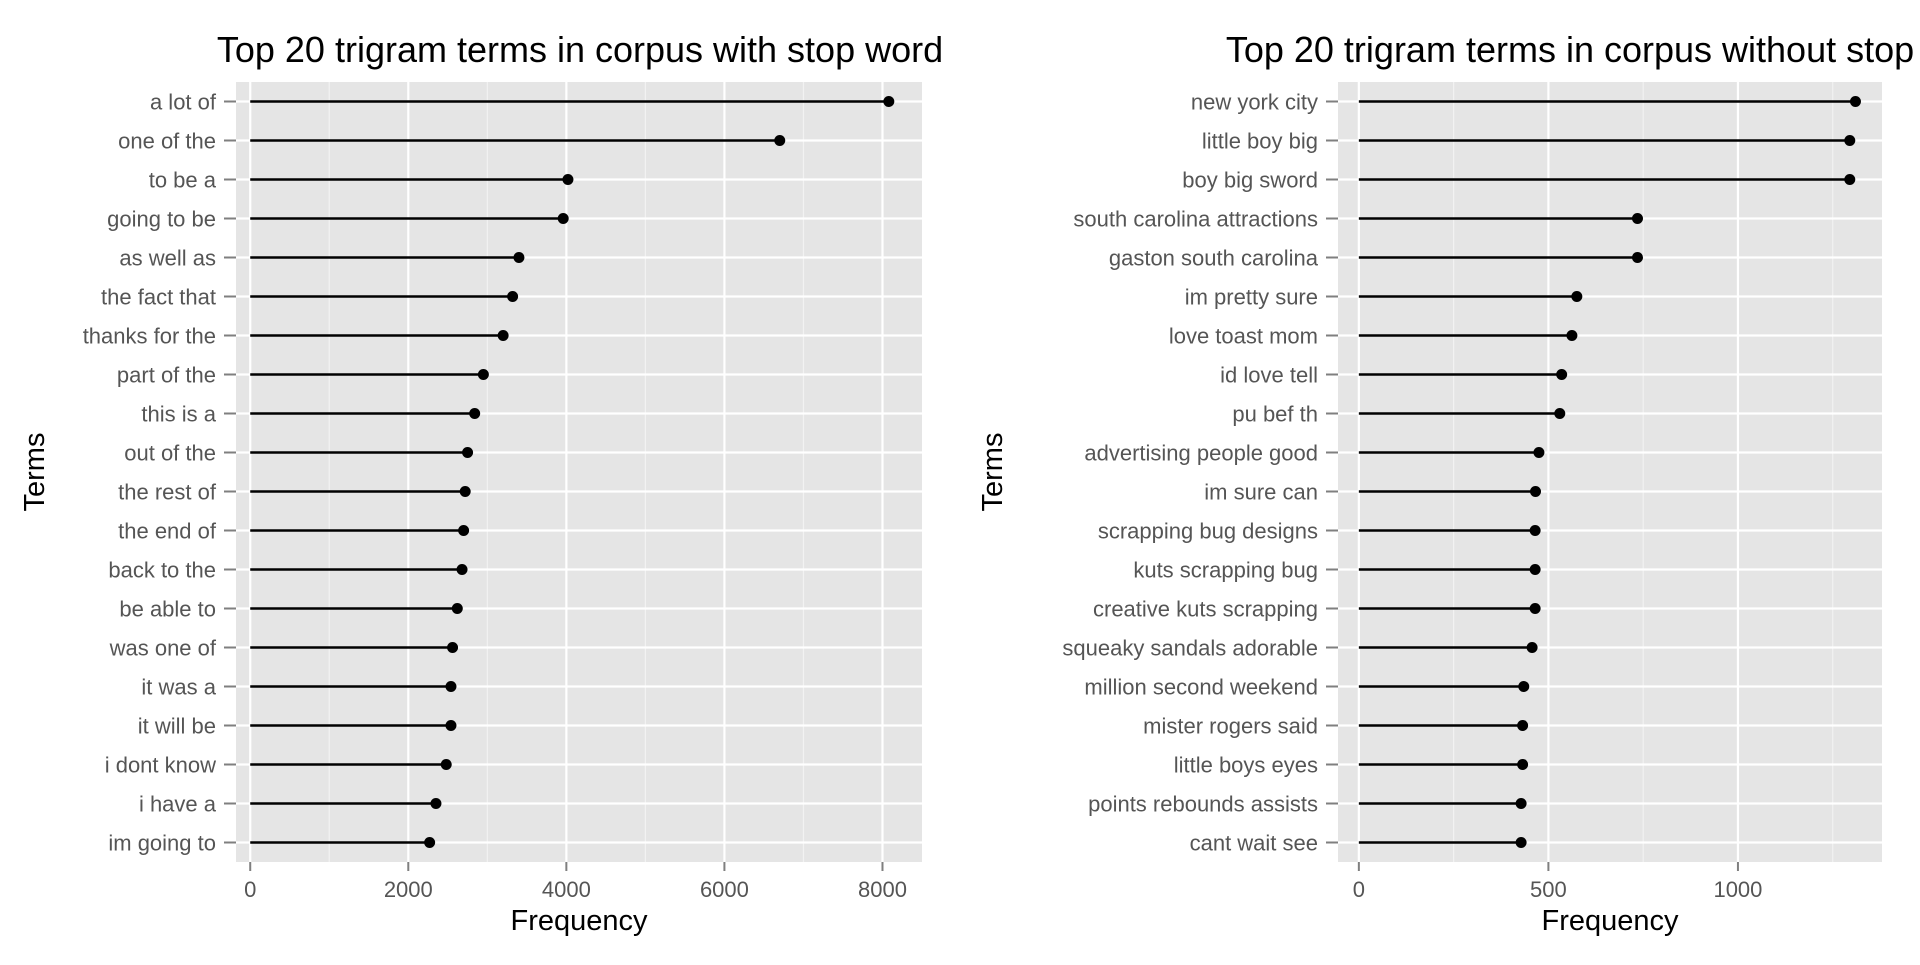 This screenshot has height=965, width=1920. What do you see at coordinates (724, 889) in the screenshot?
I see `x-tick-label: 6000` at bounding box center [724, 889].